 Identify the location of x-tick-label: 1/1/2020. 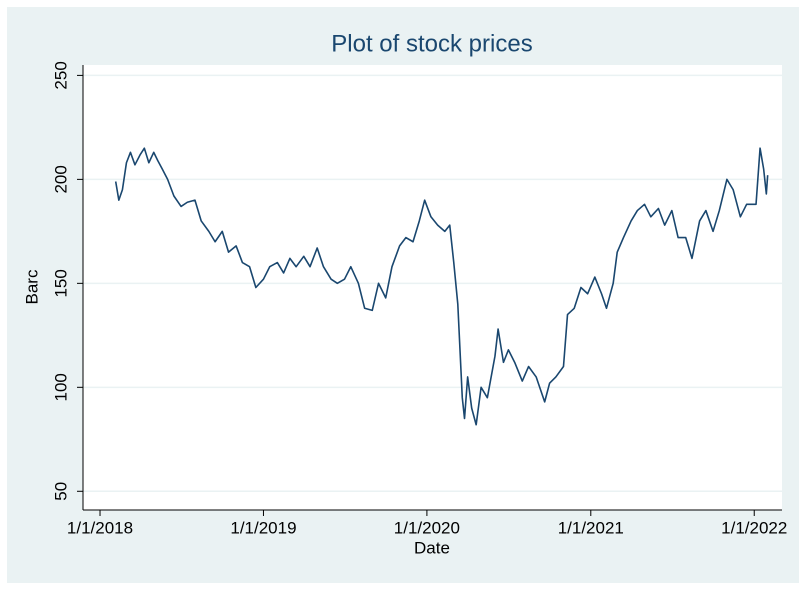
(427, 527).